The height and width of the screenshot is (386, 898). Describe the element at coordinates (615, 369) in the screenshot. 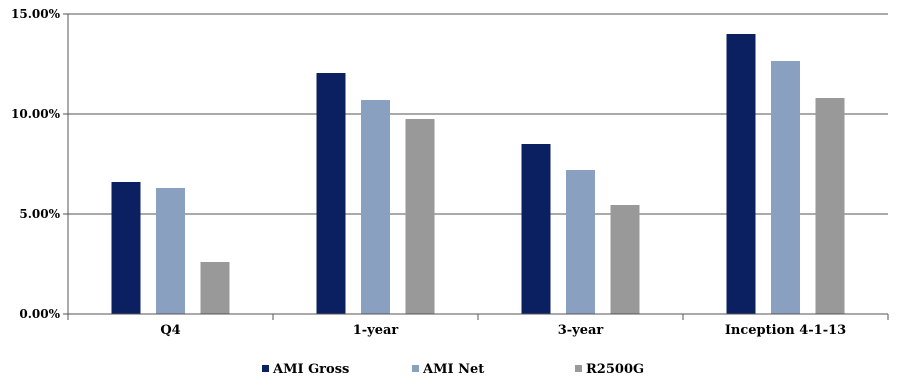

I see `legend-label: R2500G` at that location.